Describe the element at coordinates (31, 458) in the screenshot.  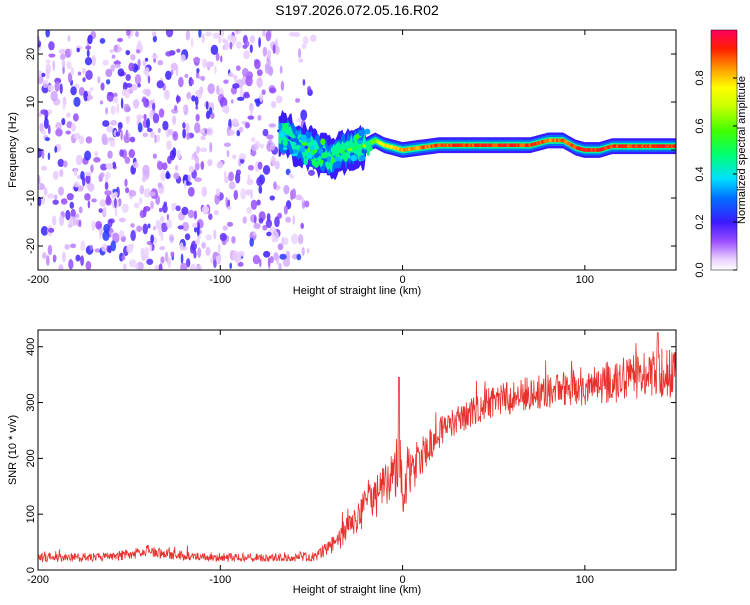
I see `snr-y-tick-label: 200` at that location.